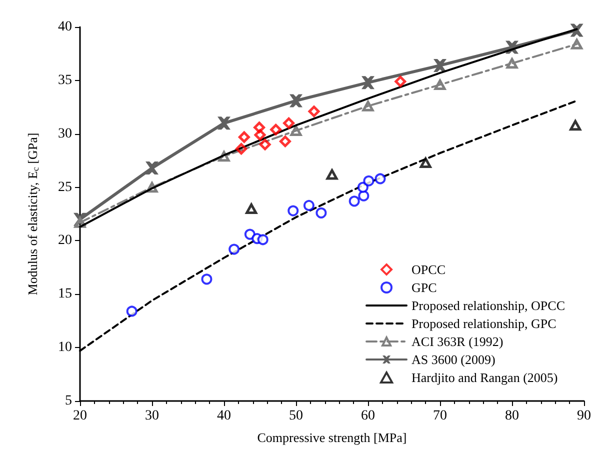  I want to click on y-tick-label: 40, so click(65, 27).